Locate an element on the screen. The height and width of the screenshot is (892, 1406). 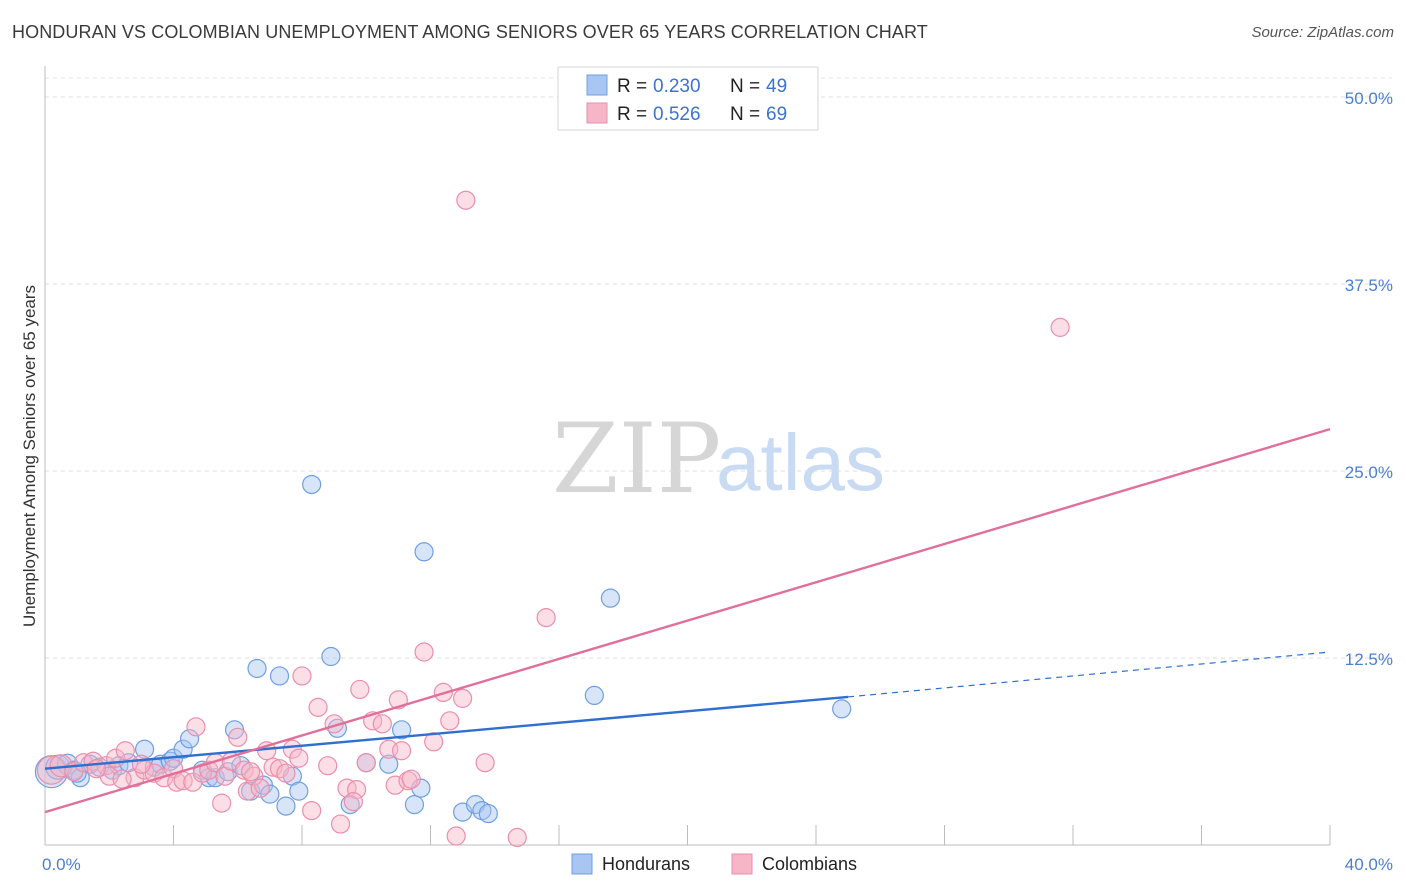
legend-r-label-1: R = is located at coordinates (632, 86).